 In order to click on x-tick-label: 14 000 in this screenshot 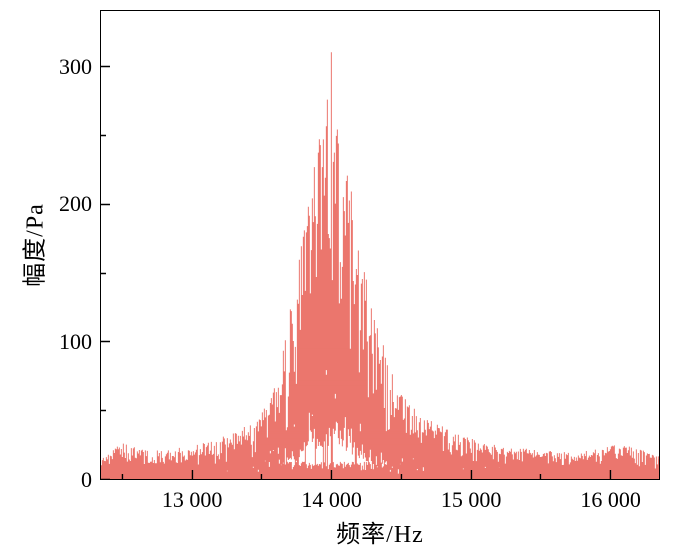, I will do `click(331, 499)`.